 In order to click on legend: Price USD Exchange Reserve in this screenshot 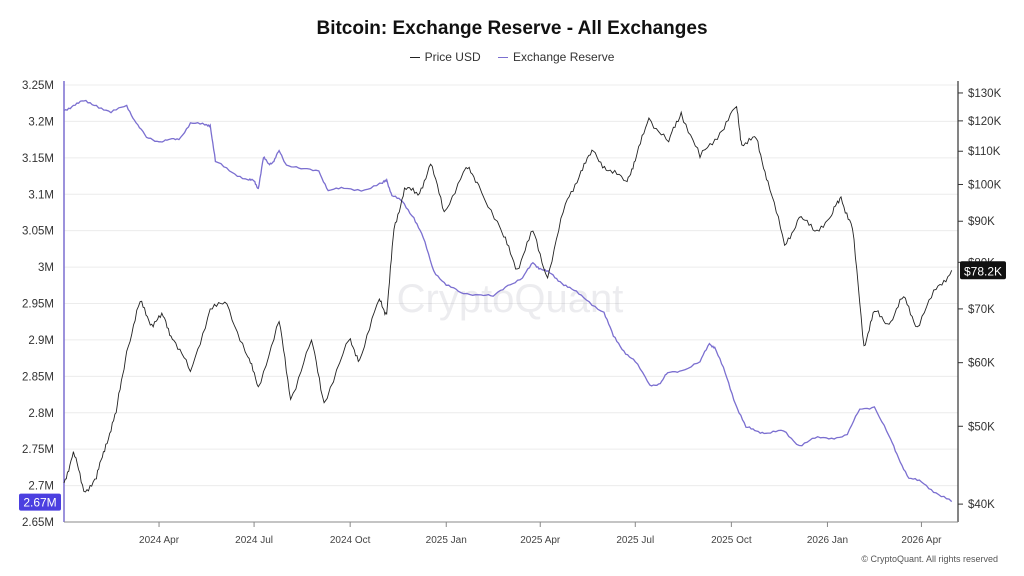, I will do `click(512, 57)`.